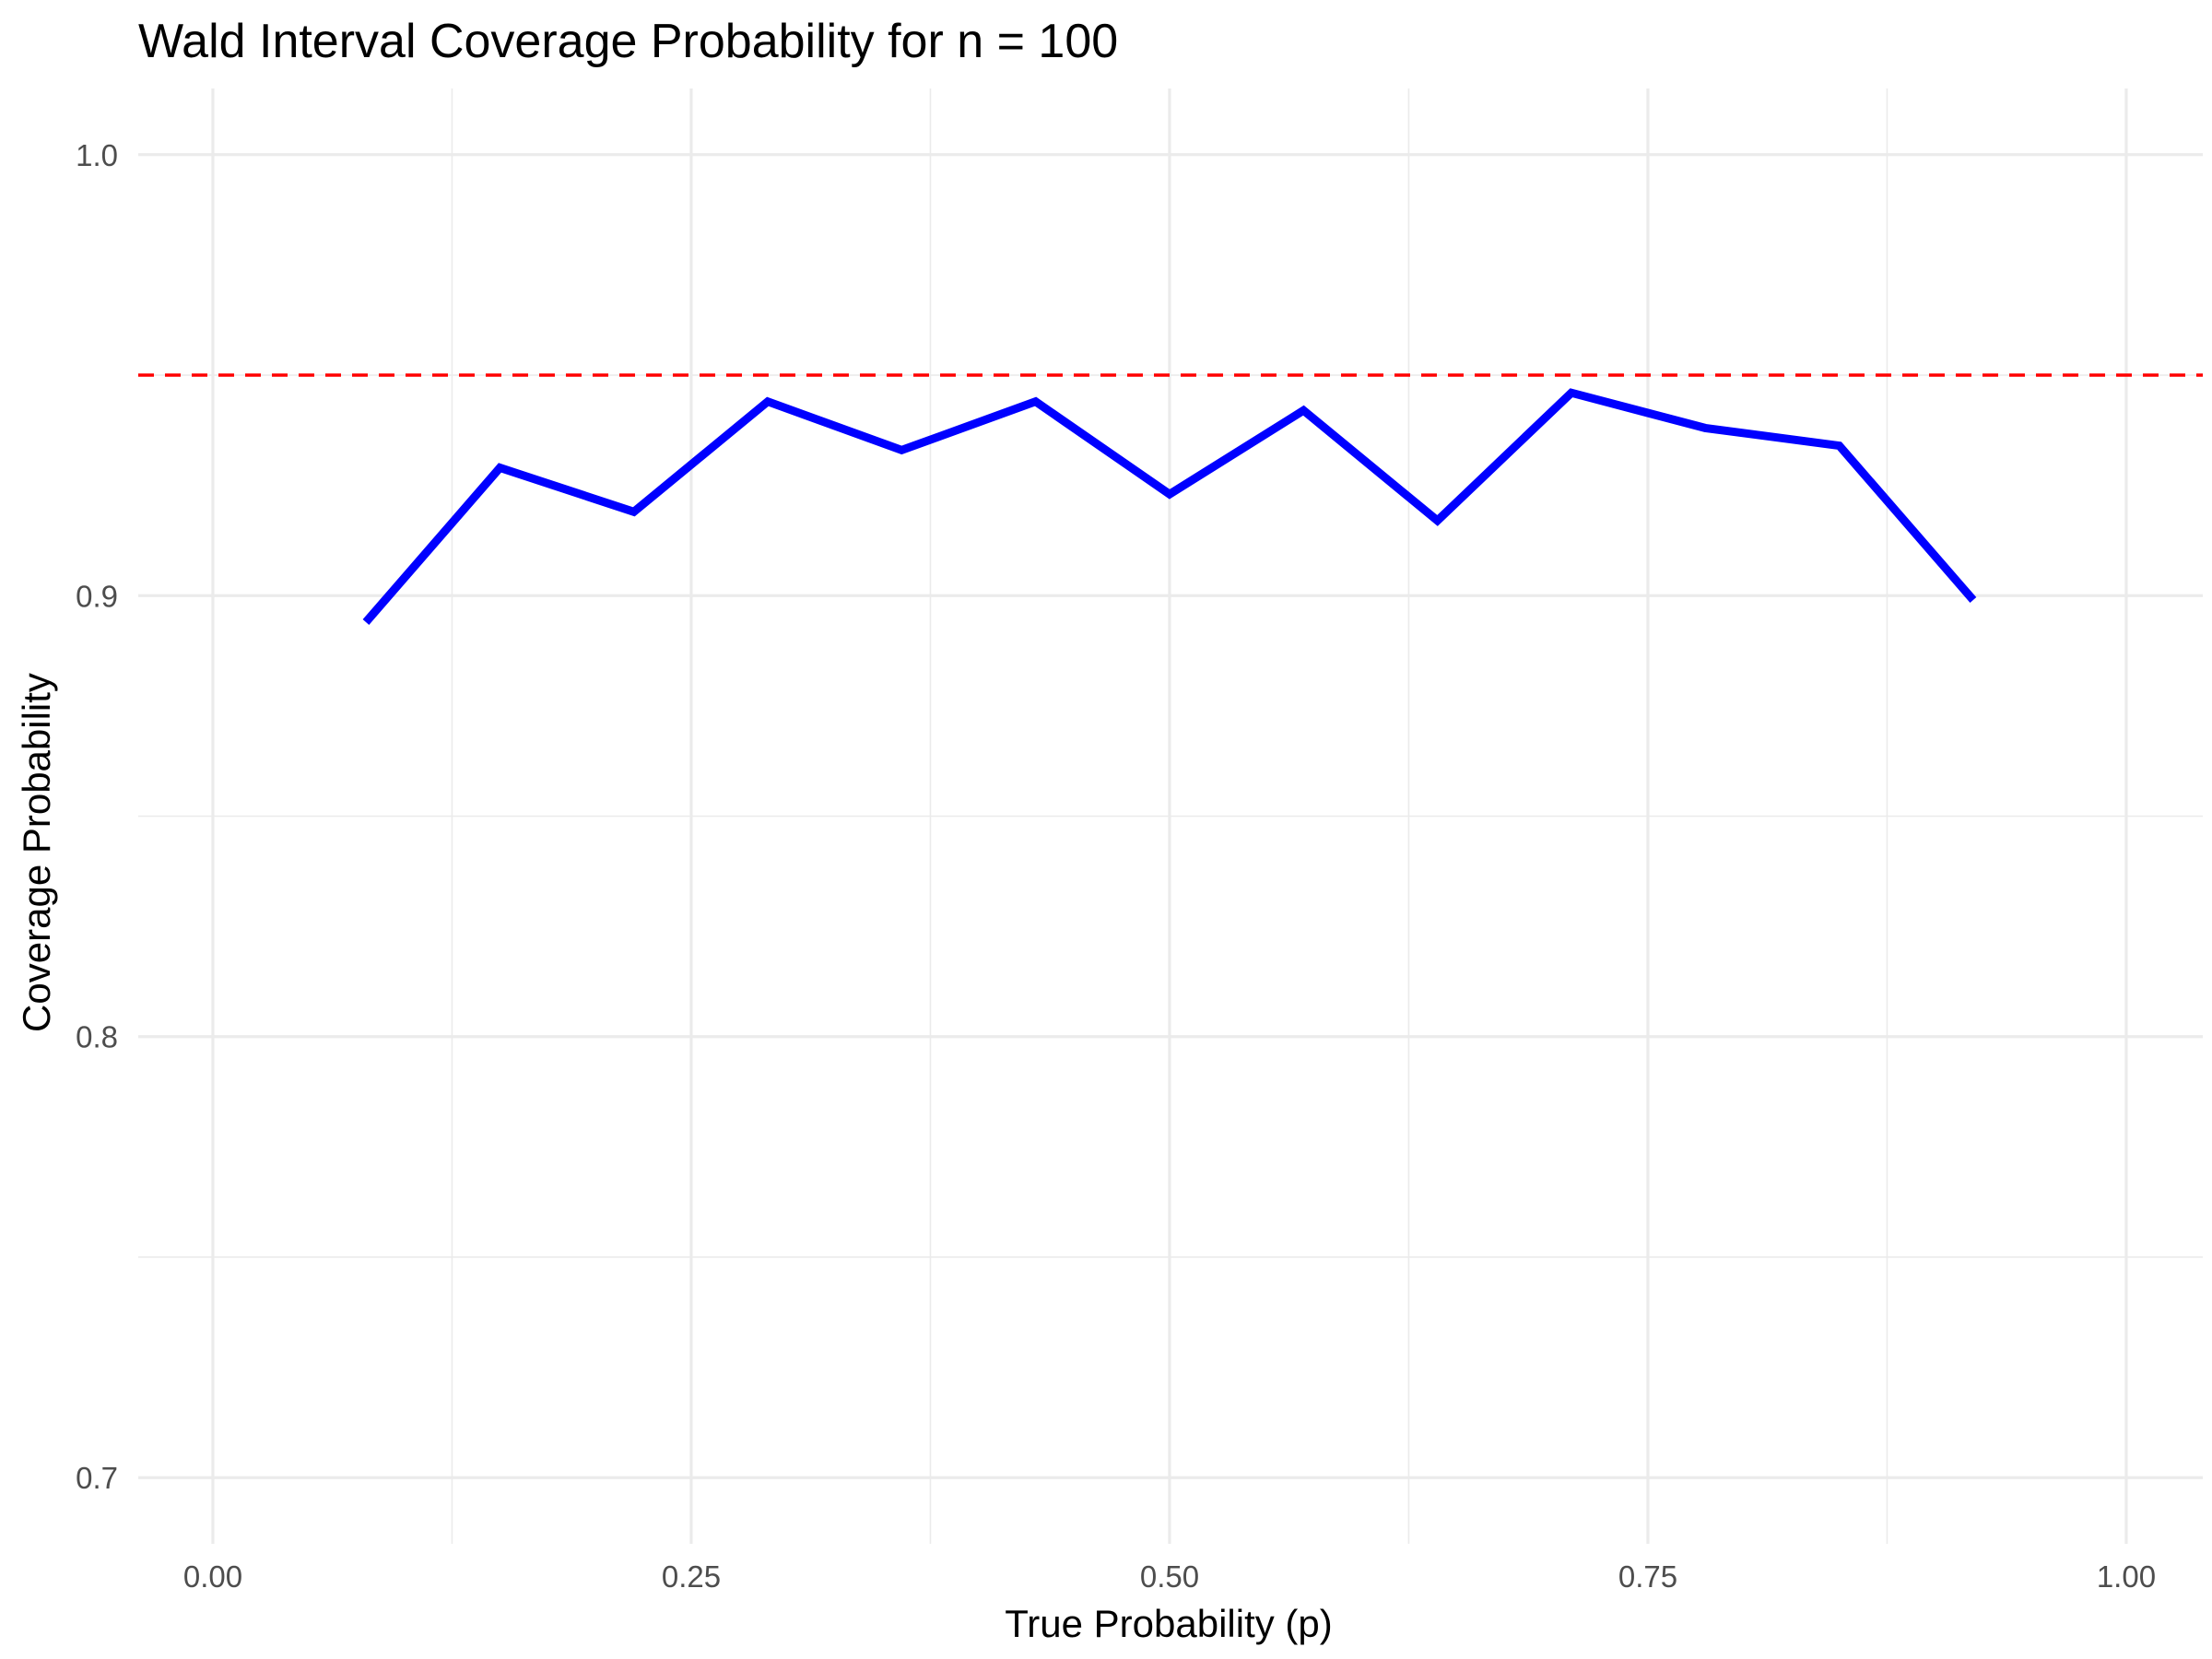 The image size is (2212, 1659). Describe the element at coordinates (97, 1478) in the screenshot. I see `y-tick-label: 0.7` at that location.